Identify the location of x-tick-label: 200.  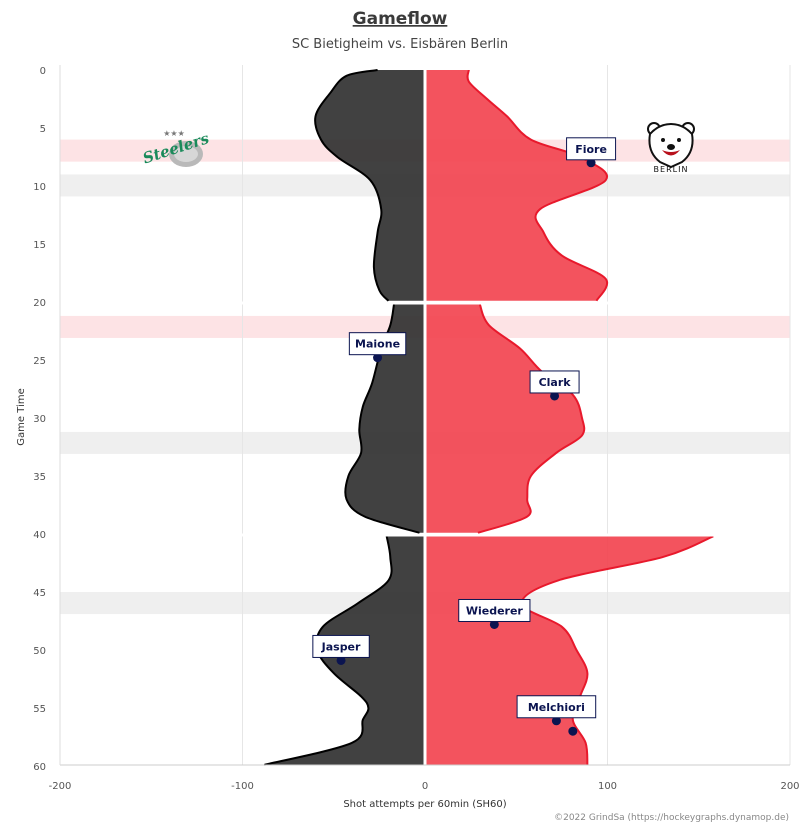
(789, 786).